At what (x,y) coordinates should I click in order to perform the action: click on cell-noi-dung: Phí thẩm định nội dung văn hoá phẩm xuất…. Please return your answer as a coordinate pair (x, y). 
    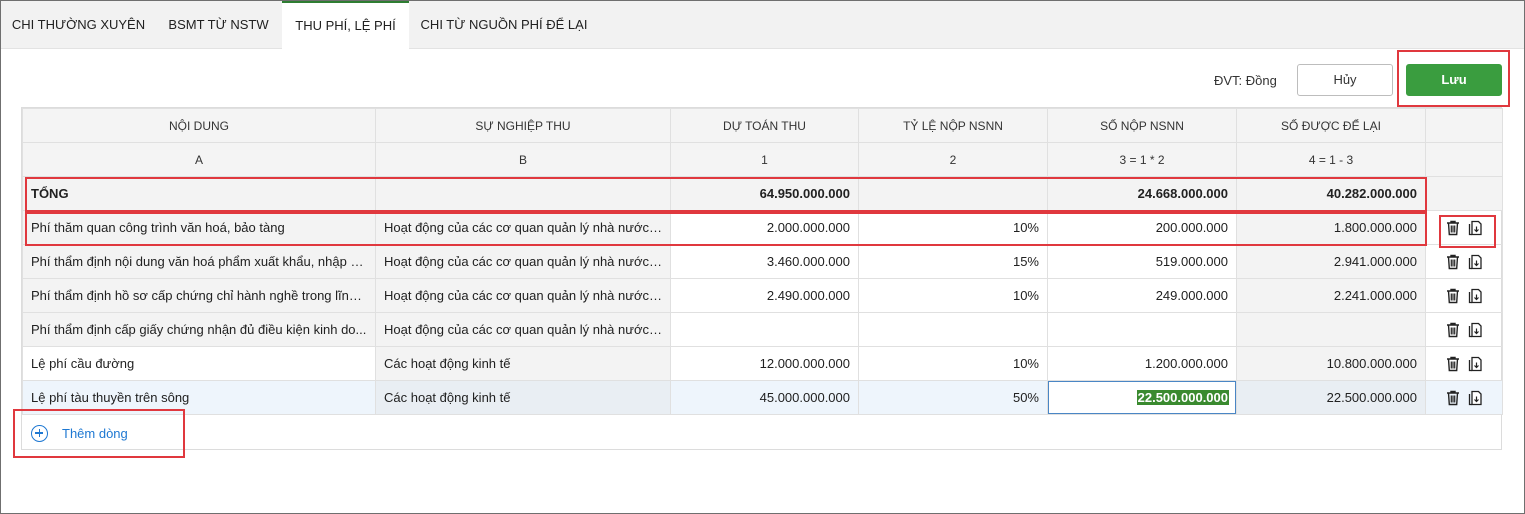
    Looking at the image, I should click on (199, 261).